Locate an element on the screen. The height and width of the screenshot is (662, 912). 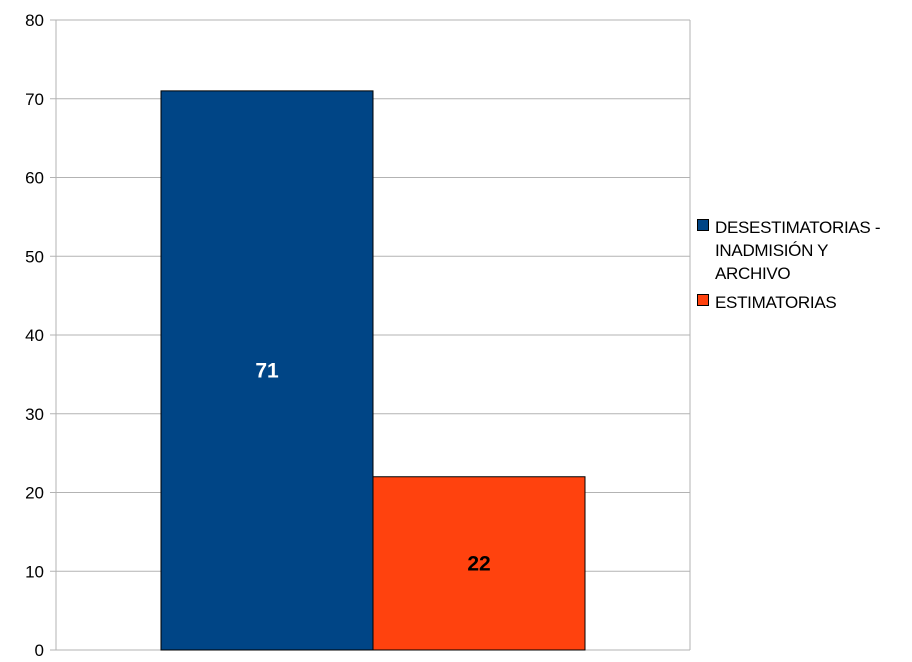
y-tick-label-80: 80 is located at coordinates (34, 20).